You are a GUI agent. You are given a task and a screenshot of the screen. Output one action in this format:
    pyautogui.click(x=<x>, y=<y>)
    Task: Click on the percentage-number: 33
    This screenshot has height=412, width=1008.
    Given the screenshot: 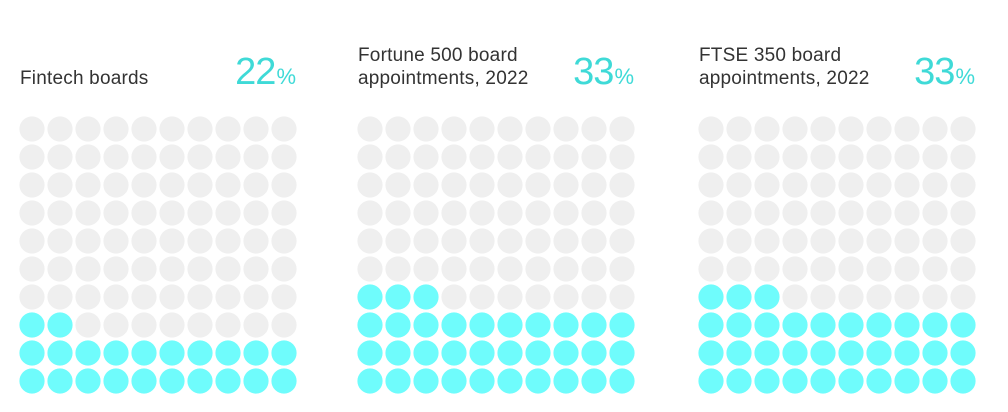 What is the action you would take?
    pyautogui.click(x=934, y=72)
    